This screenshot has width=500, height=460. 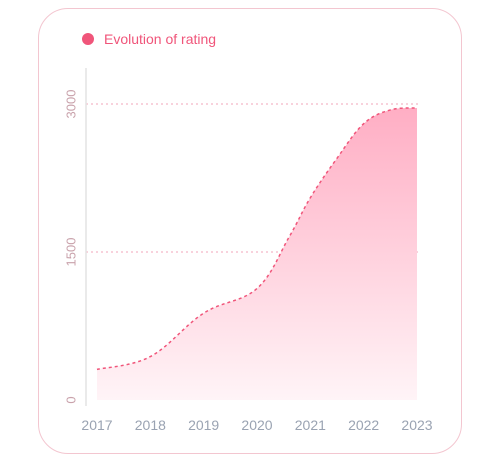 What do you see at coordinates (70, 399) in the screenshot?
I see `y-tick-label: 0` at bounding box center [70, 399].